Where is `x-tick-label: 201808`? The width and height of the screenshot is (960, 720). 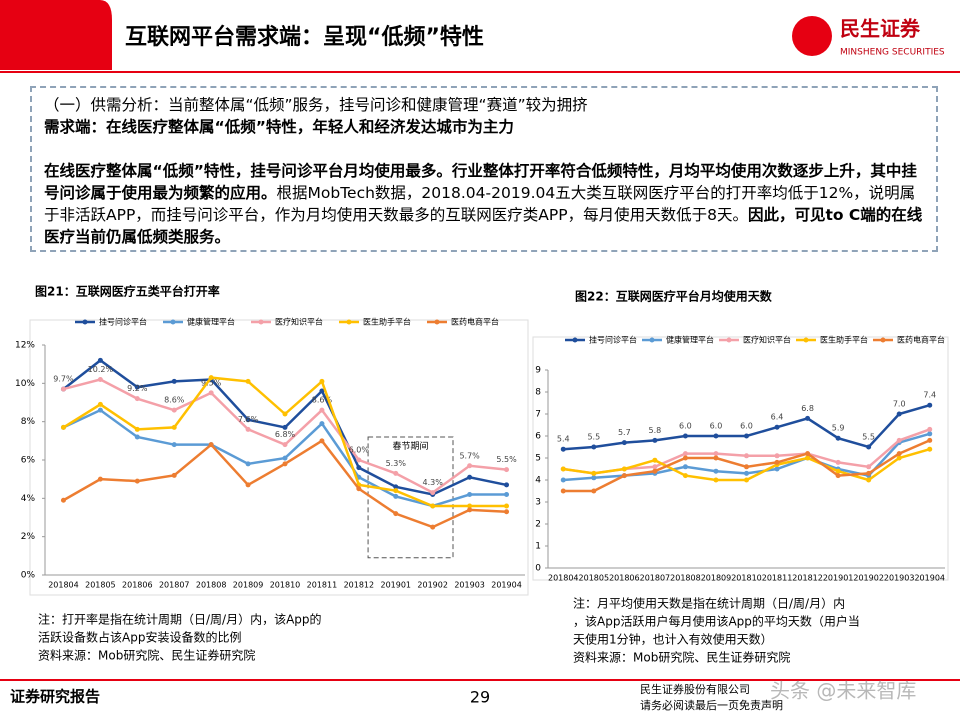 x-tick-label: 201808 is located at coordinates (211, 585).